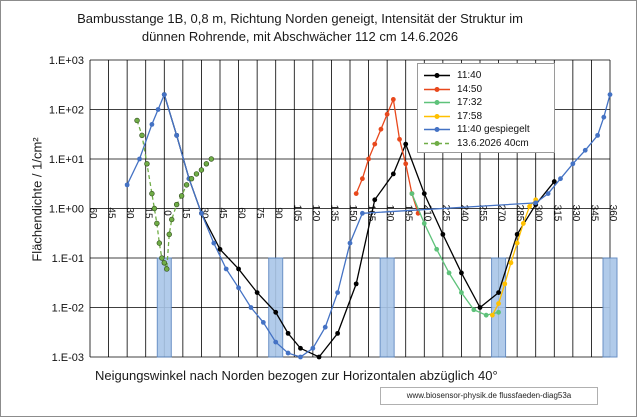 The image size is (637, 417). What do you see at coordinates (463, 213) in the screenshot?
I see `x-tick-label: 240` at bounding box center [463, 213].